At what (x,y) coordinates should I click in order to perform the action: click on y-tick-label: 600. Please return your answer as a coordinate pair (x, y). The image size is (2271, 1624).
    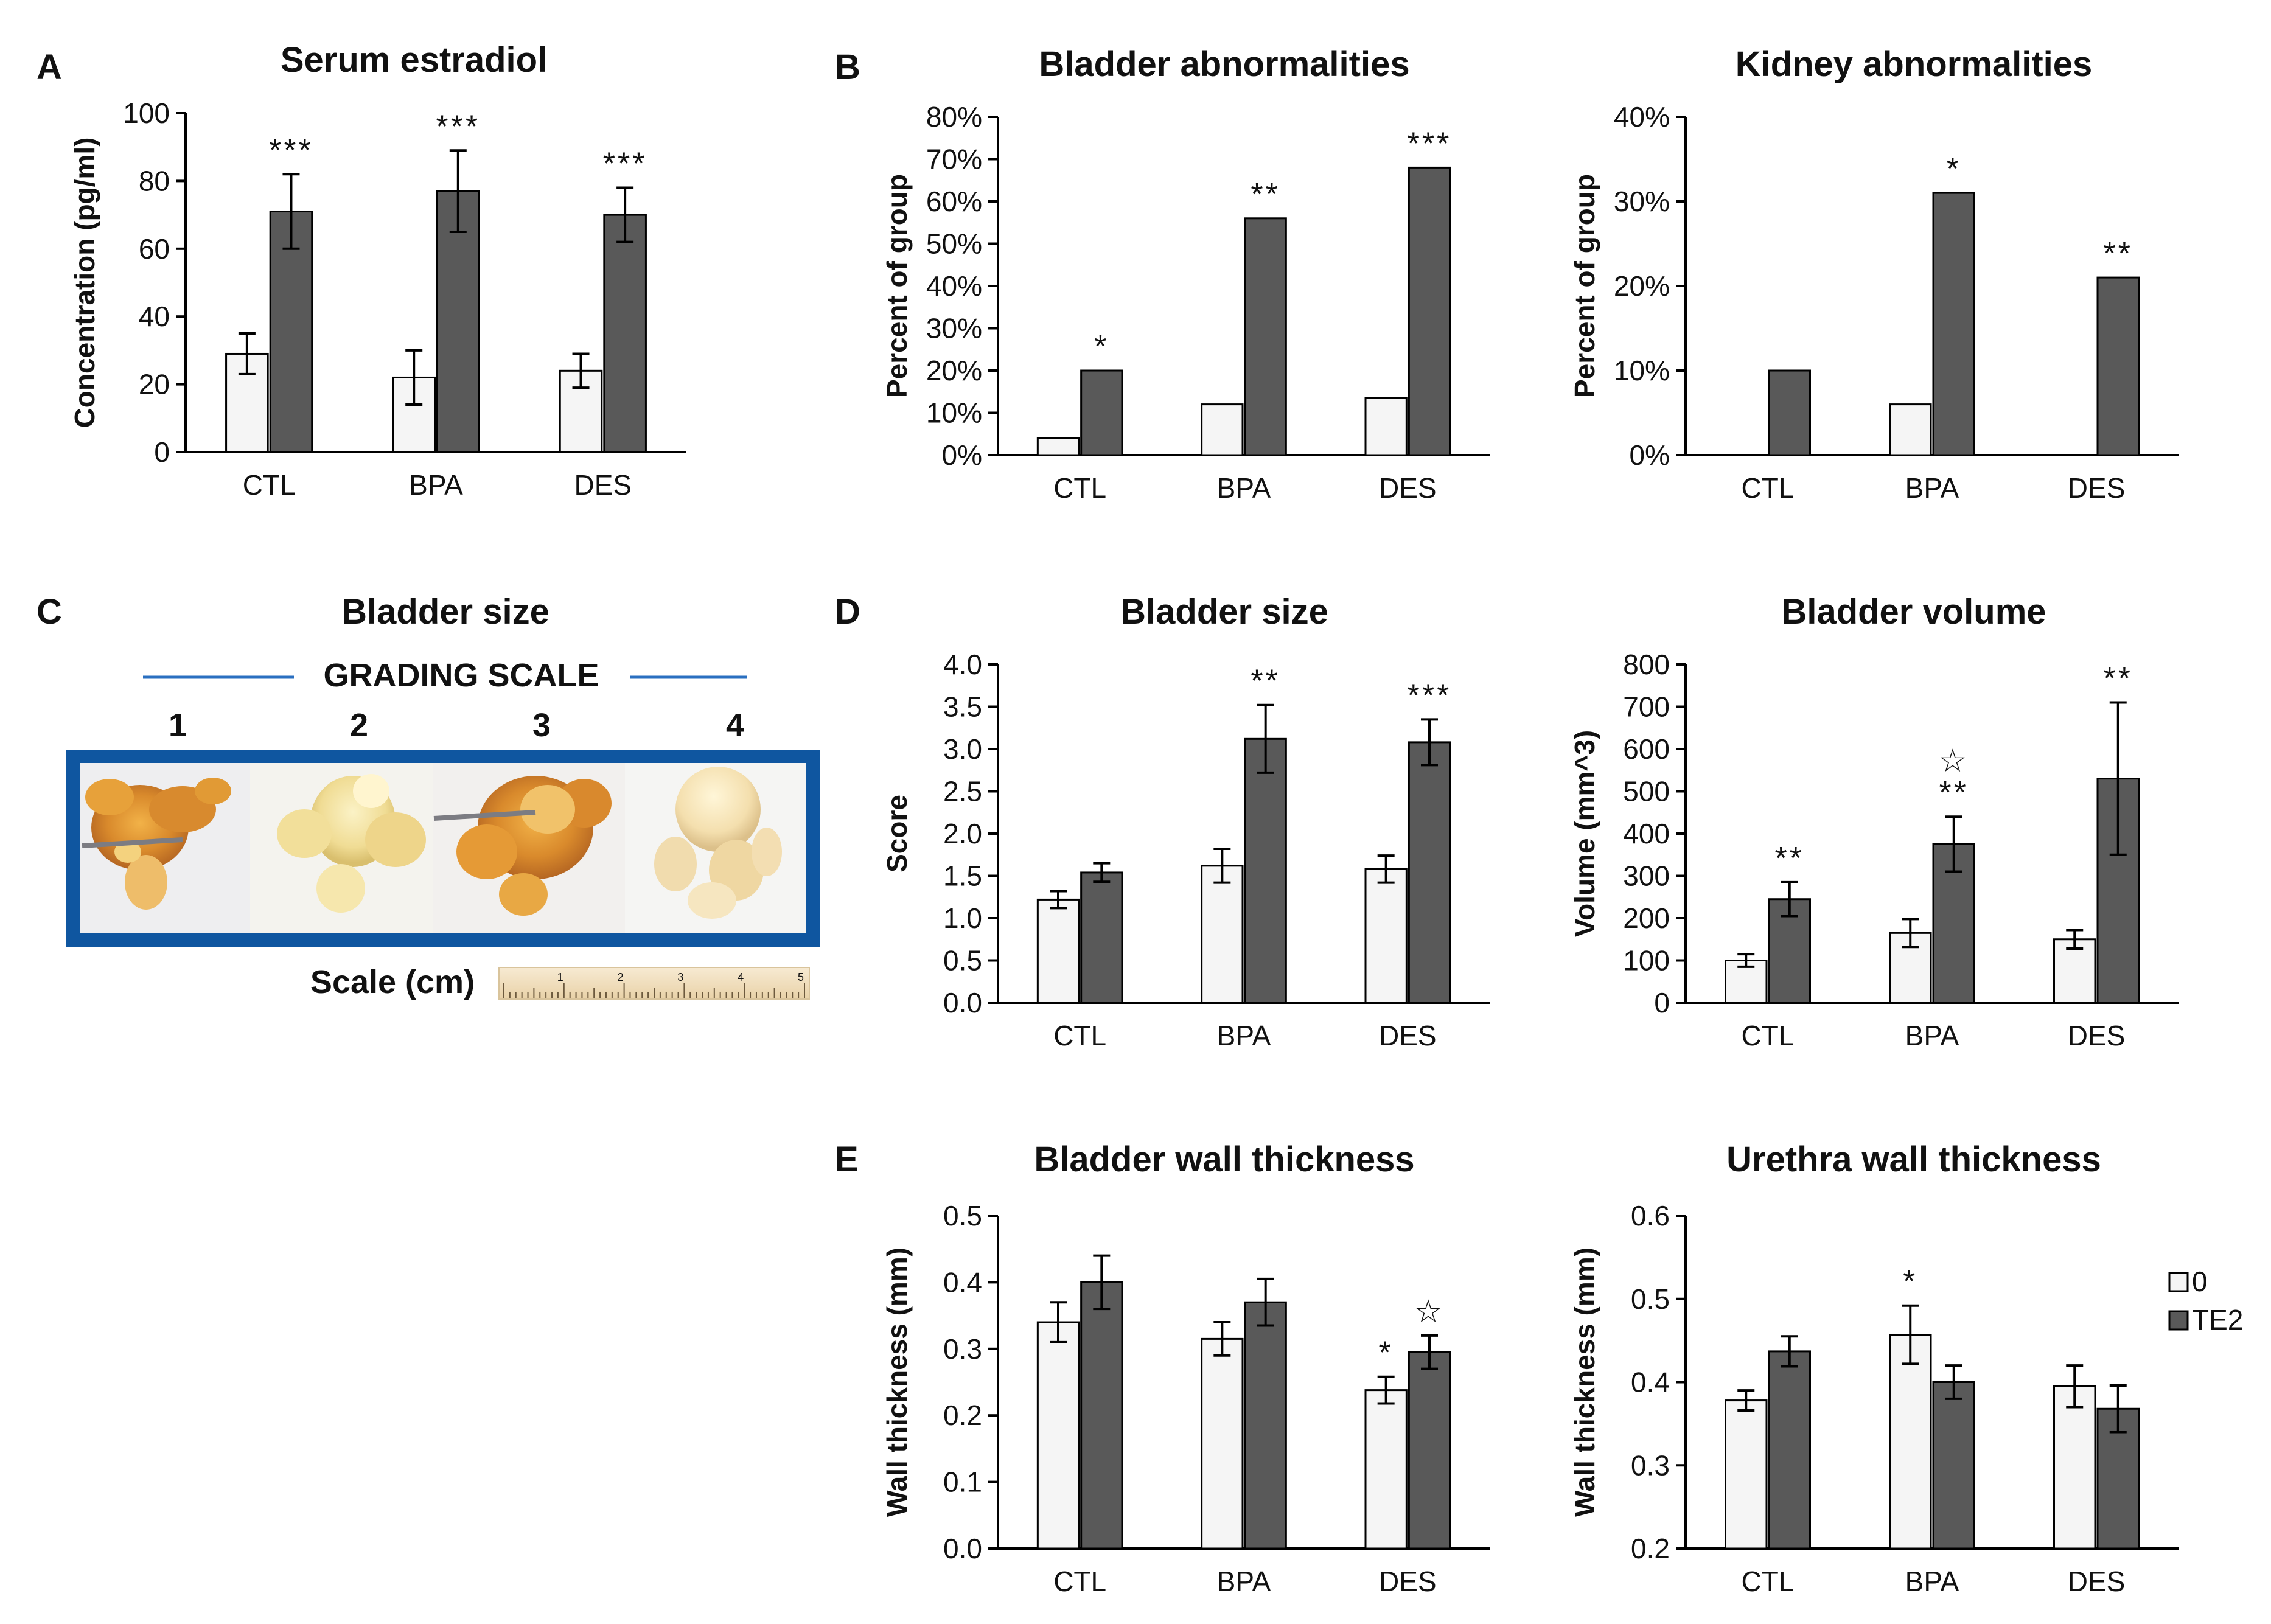
    Looking at the image, I should click on (1646, 749).